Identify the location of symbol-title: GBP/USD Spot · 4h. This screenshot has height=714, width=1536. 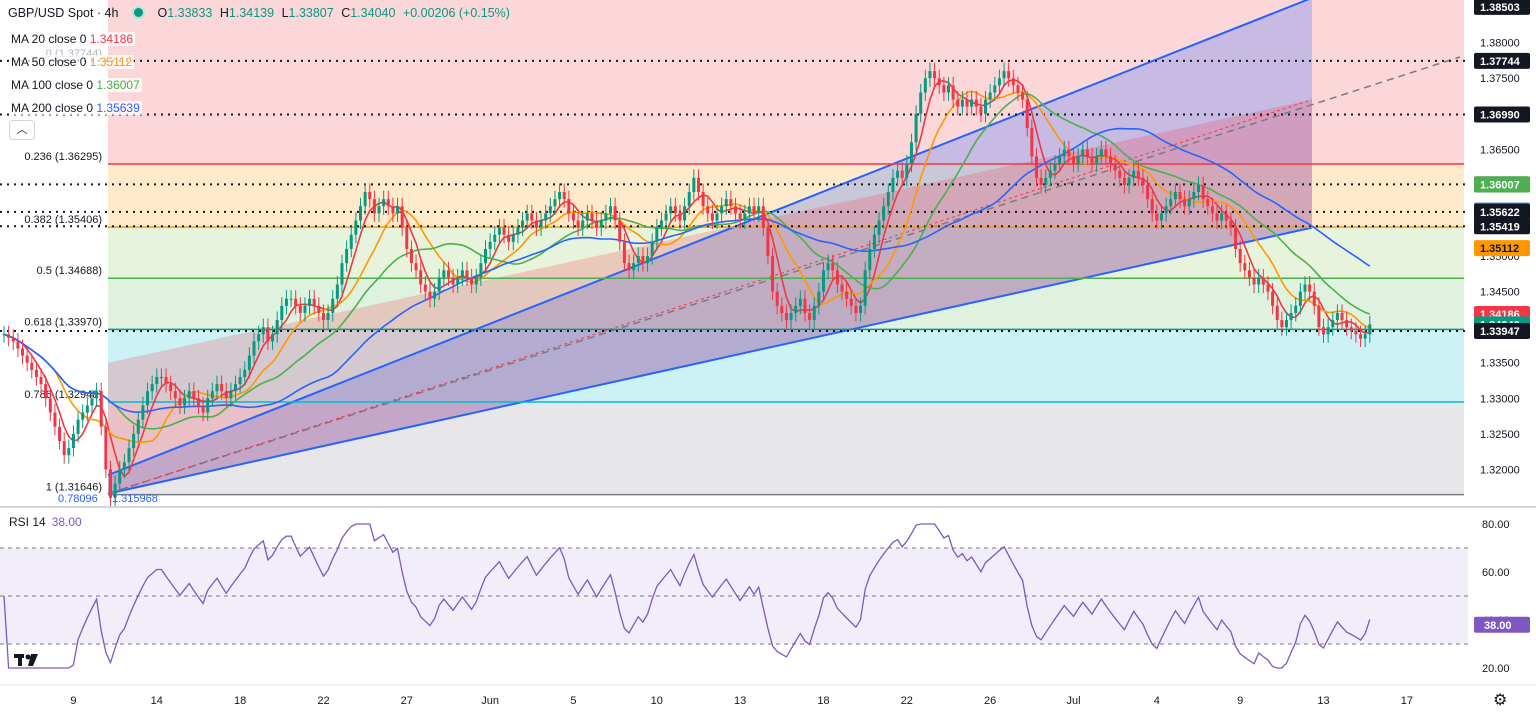
(63, 13).